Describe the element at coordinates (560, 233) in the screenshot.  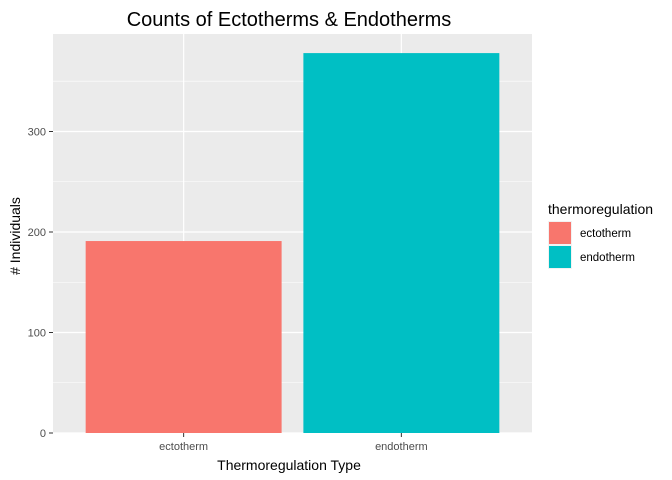
I see `legend-swatch-ectotherm` at that location.